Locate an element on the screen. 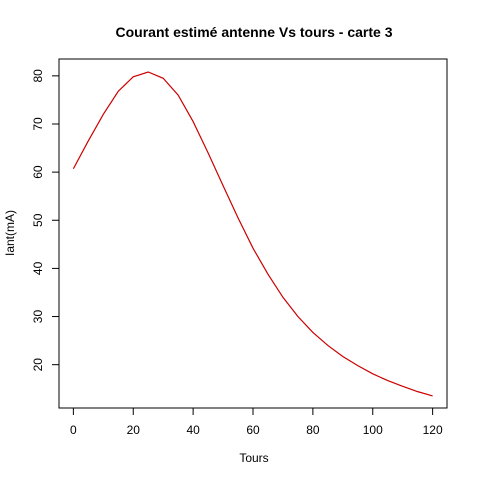  y-axis-label: Iant(mA) is located at coordinates (10, 233).